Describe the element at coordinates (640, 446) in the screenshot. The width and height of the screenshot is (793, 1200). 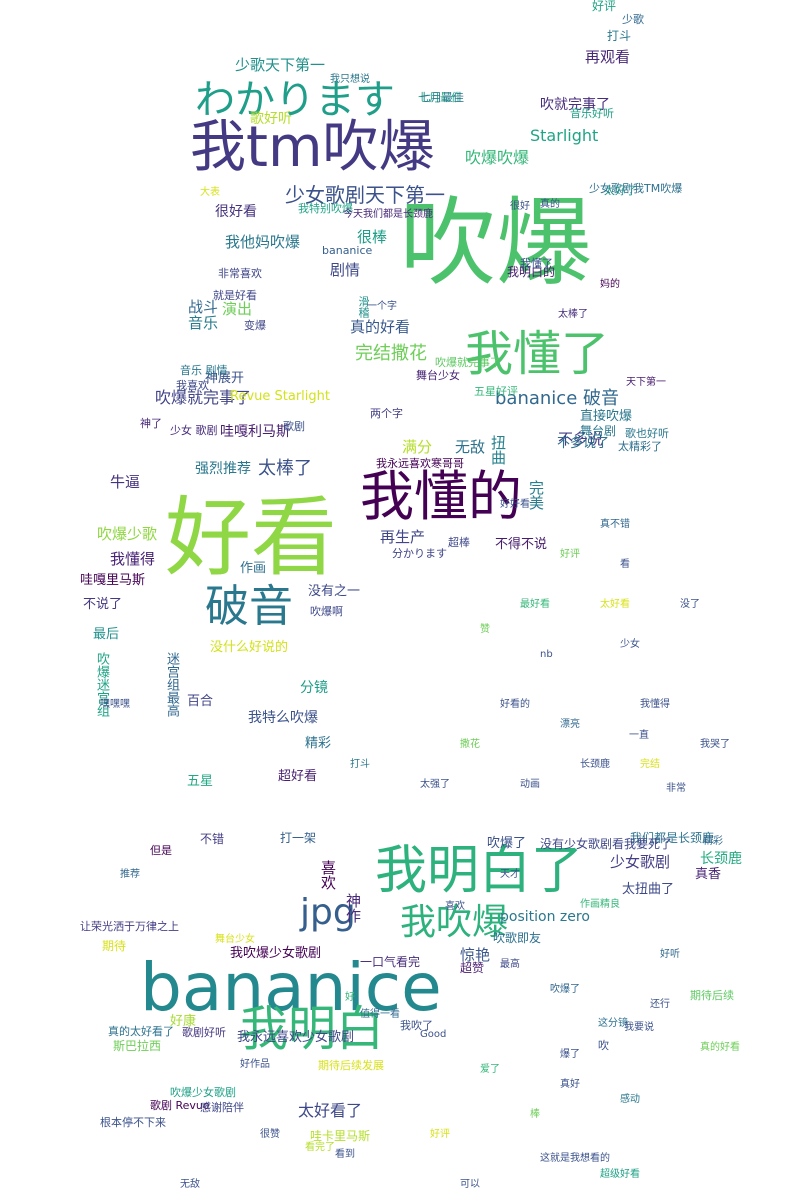
I see `cloud-word: 太精彩了` at that location.